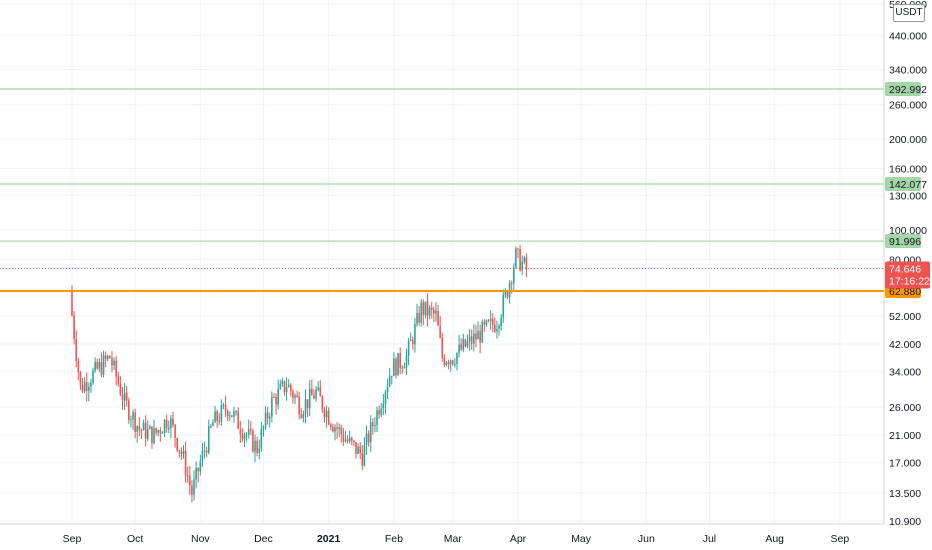 The width and height of the screenshot is (932, 550). I want to click on level-price-tag, so click(903, 241).